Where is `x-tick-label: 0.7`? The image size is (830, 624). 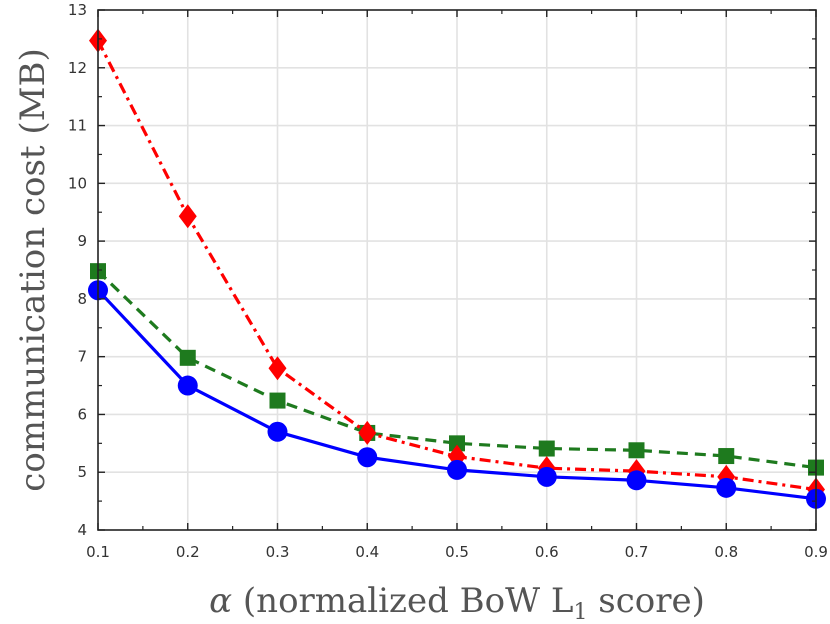
x-tick-label: 0.7 is located at coordinates (637, 552).